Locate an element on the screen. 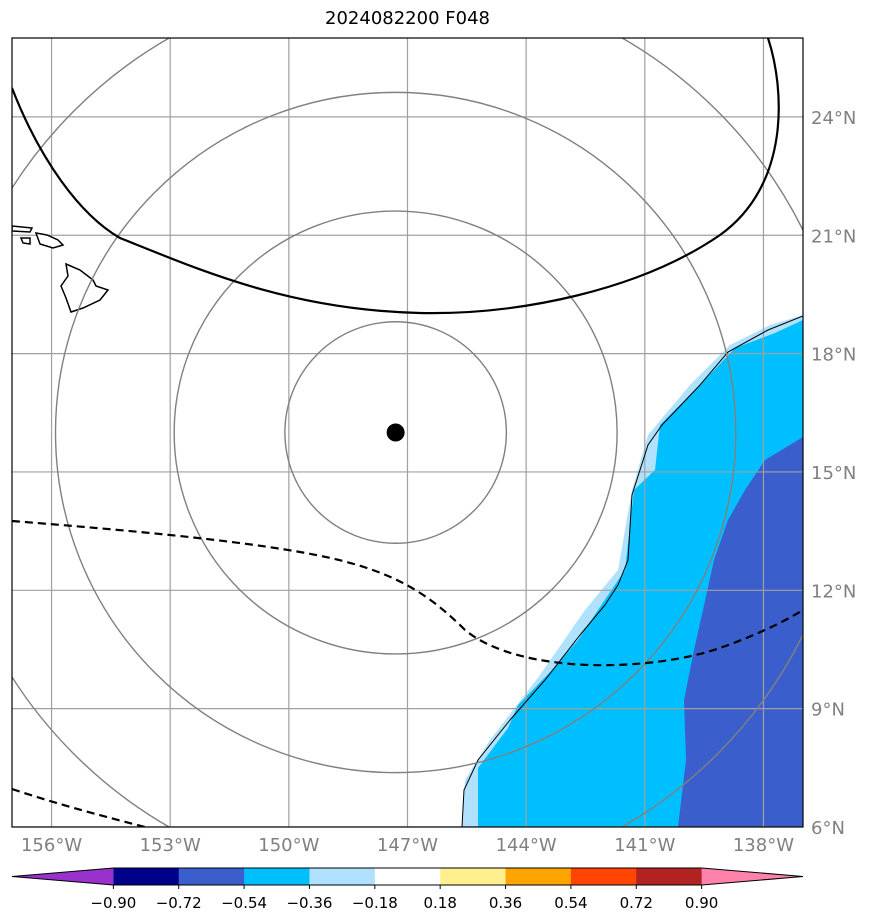 The height and width of the screenshot is (924, 873). latitude-tick-label: 18°N is located at coordinates (833, 355).